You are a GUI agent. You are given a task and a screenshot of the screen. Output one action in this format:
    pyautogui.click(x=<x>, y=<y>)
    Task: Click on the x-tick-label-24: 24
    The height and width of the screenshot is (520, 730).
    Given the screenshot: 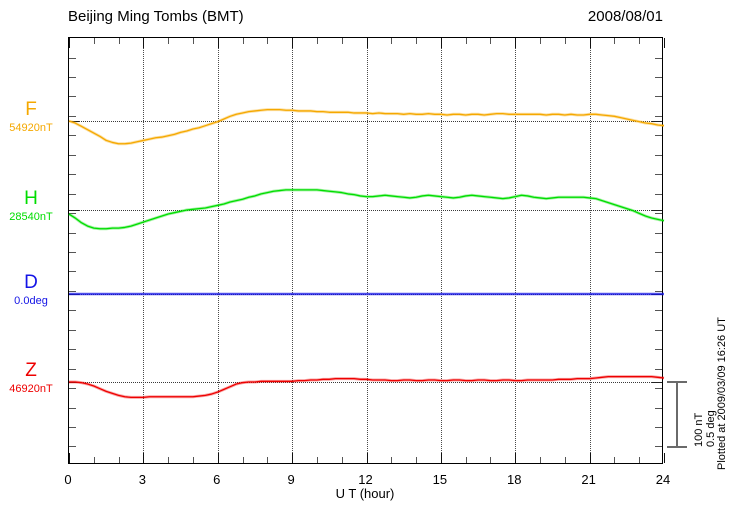 What is the action you would take?
    pyautogui.click(x=663, y=479)
    